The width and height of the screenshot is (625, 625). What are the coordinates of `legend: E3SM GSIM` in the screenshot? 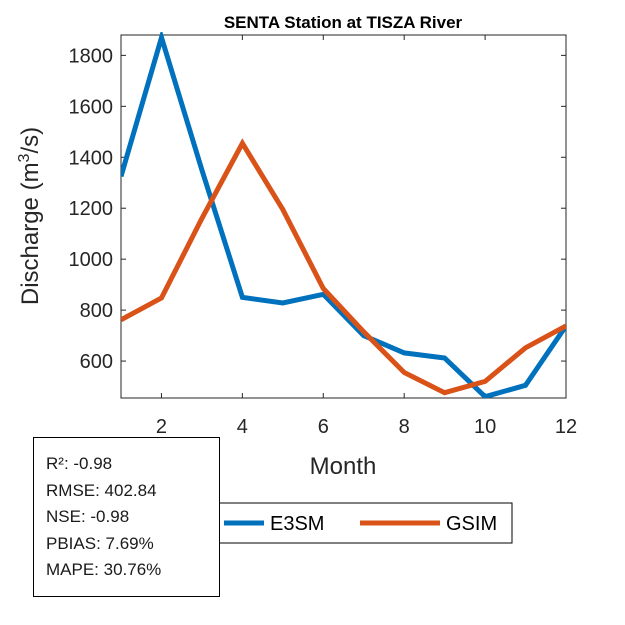 It's located at (363, 523).